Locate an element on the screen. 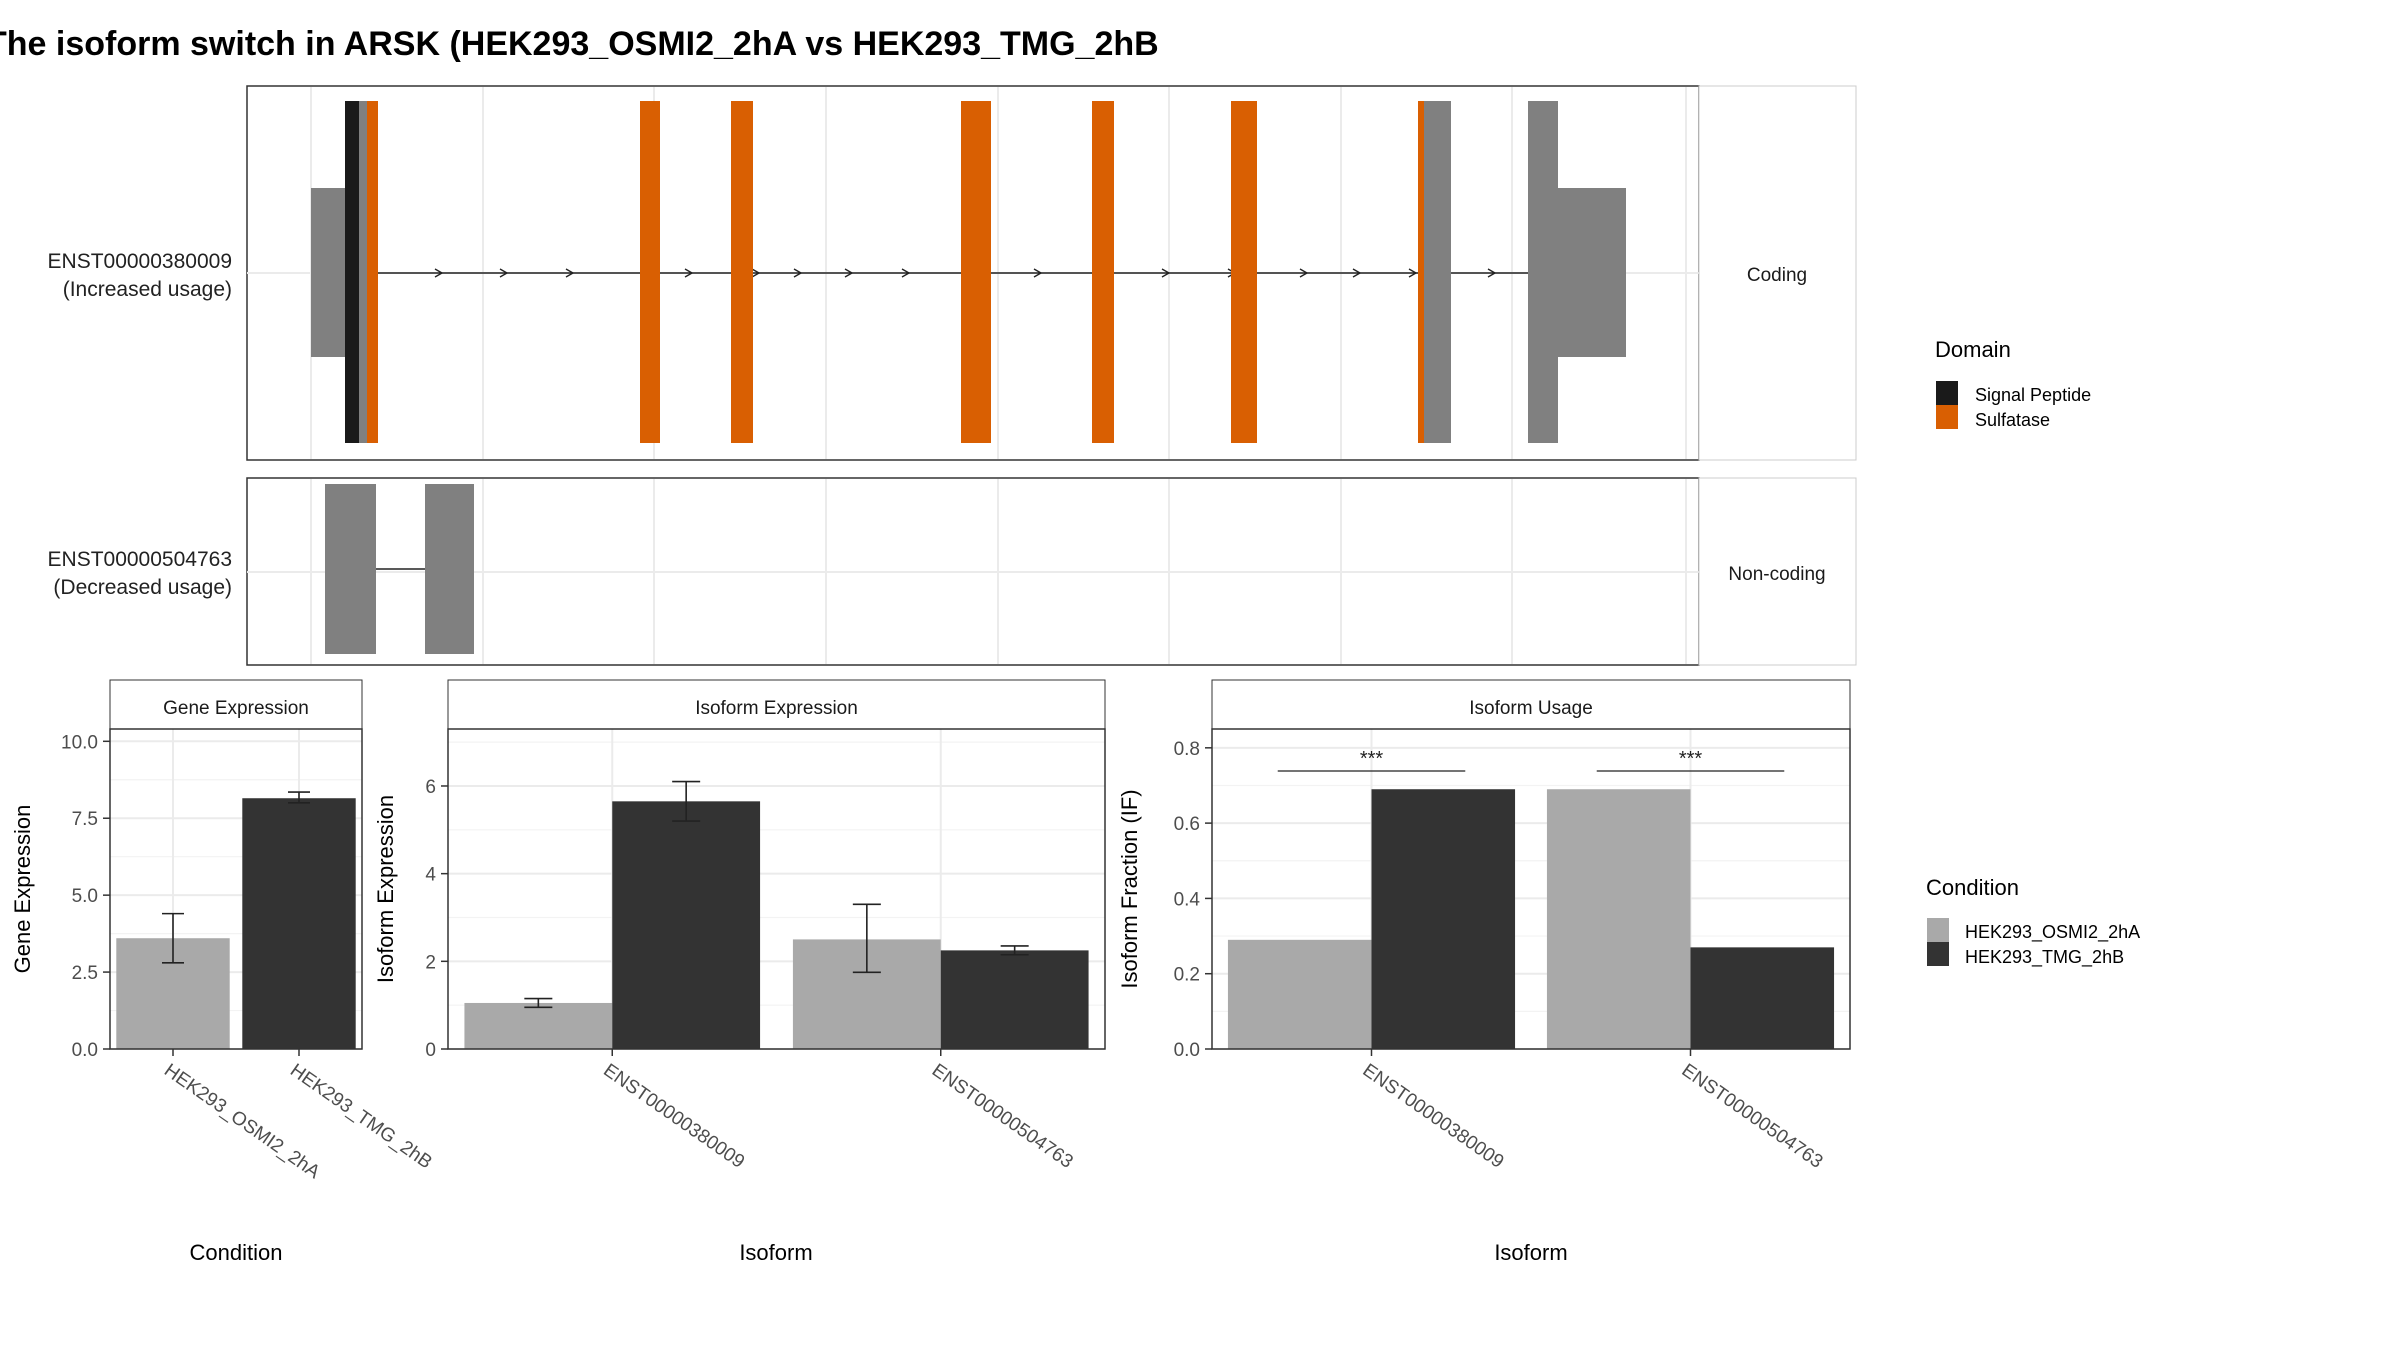 Image resolution: width=2400 pixels, height=1350 pixels. y-axis-title: Isoform Fraction (IF) is located at coordinates (1129, 888).